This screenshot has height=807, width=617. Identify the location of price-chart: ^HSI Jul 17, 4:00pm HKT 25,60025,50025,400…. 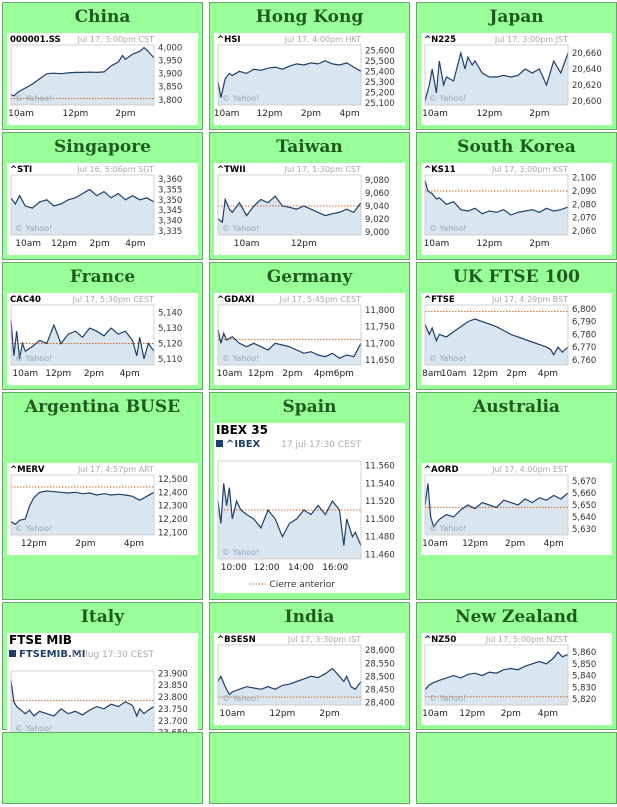
(304, 77).